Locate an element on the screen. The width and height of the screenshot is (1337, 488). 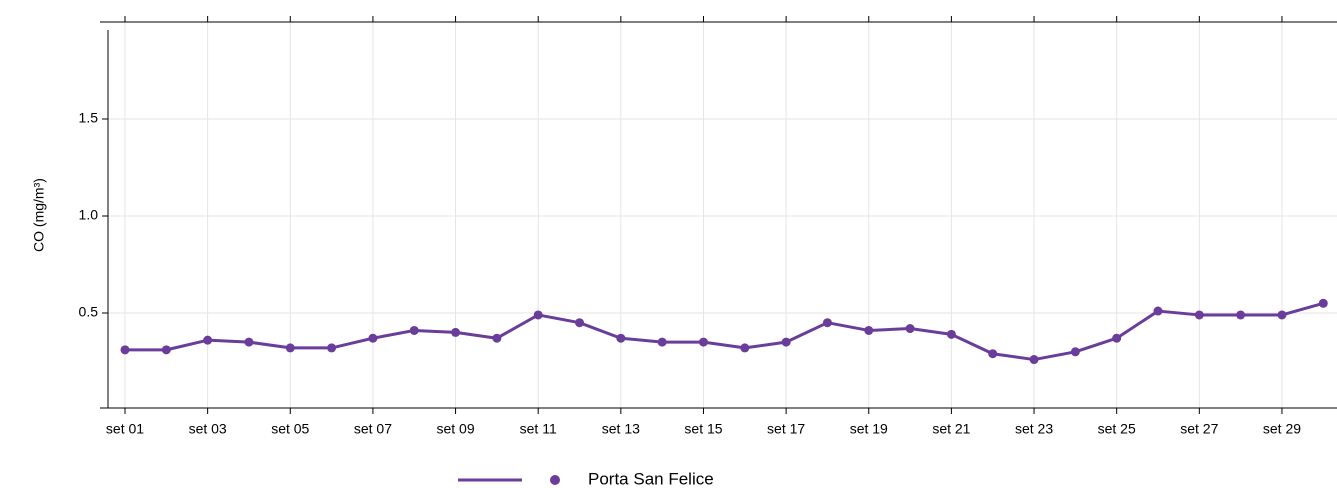
x-tick-label: set 29 is located at coordinates (1282, 429).